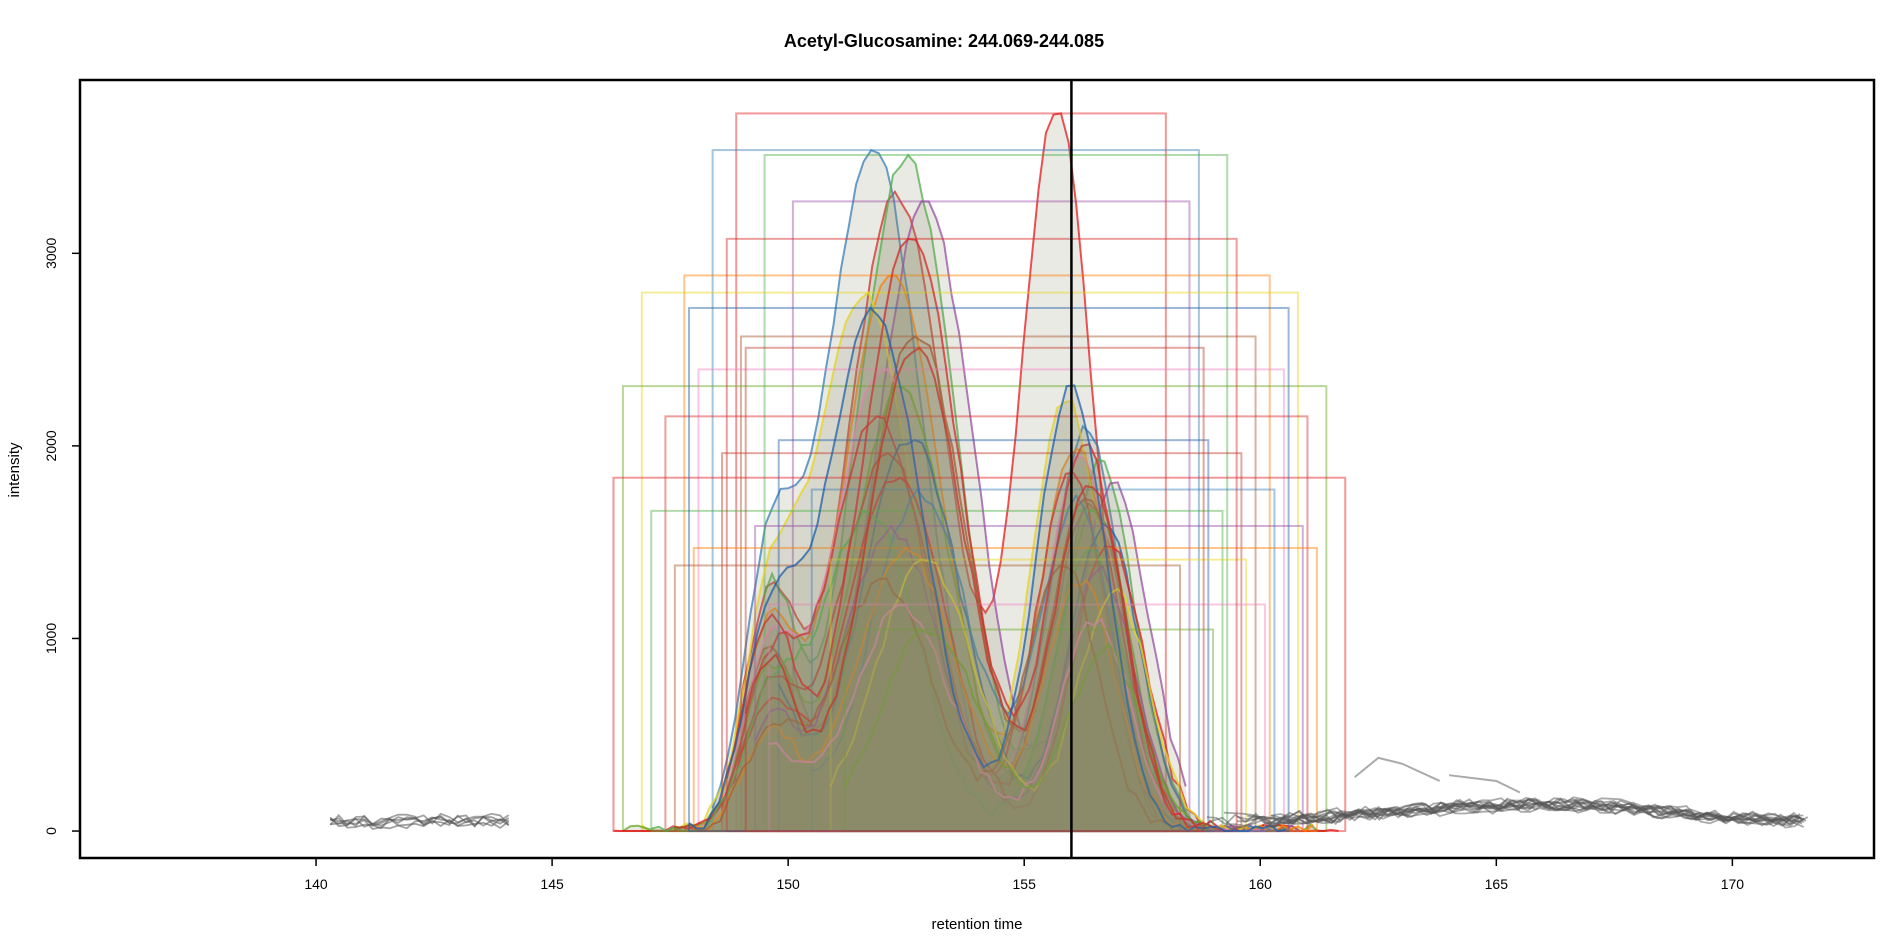  What do you see at coordinates (51, 253) in the screenshot?
I see `y-tick-label: 3000` at bounding box center [51, 253].